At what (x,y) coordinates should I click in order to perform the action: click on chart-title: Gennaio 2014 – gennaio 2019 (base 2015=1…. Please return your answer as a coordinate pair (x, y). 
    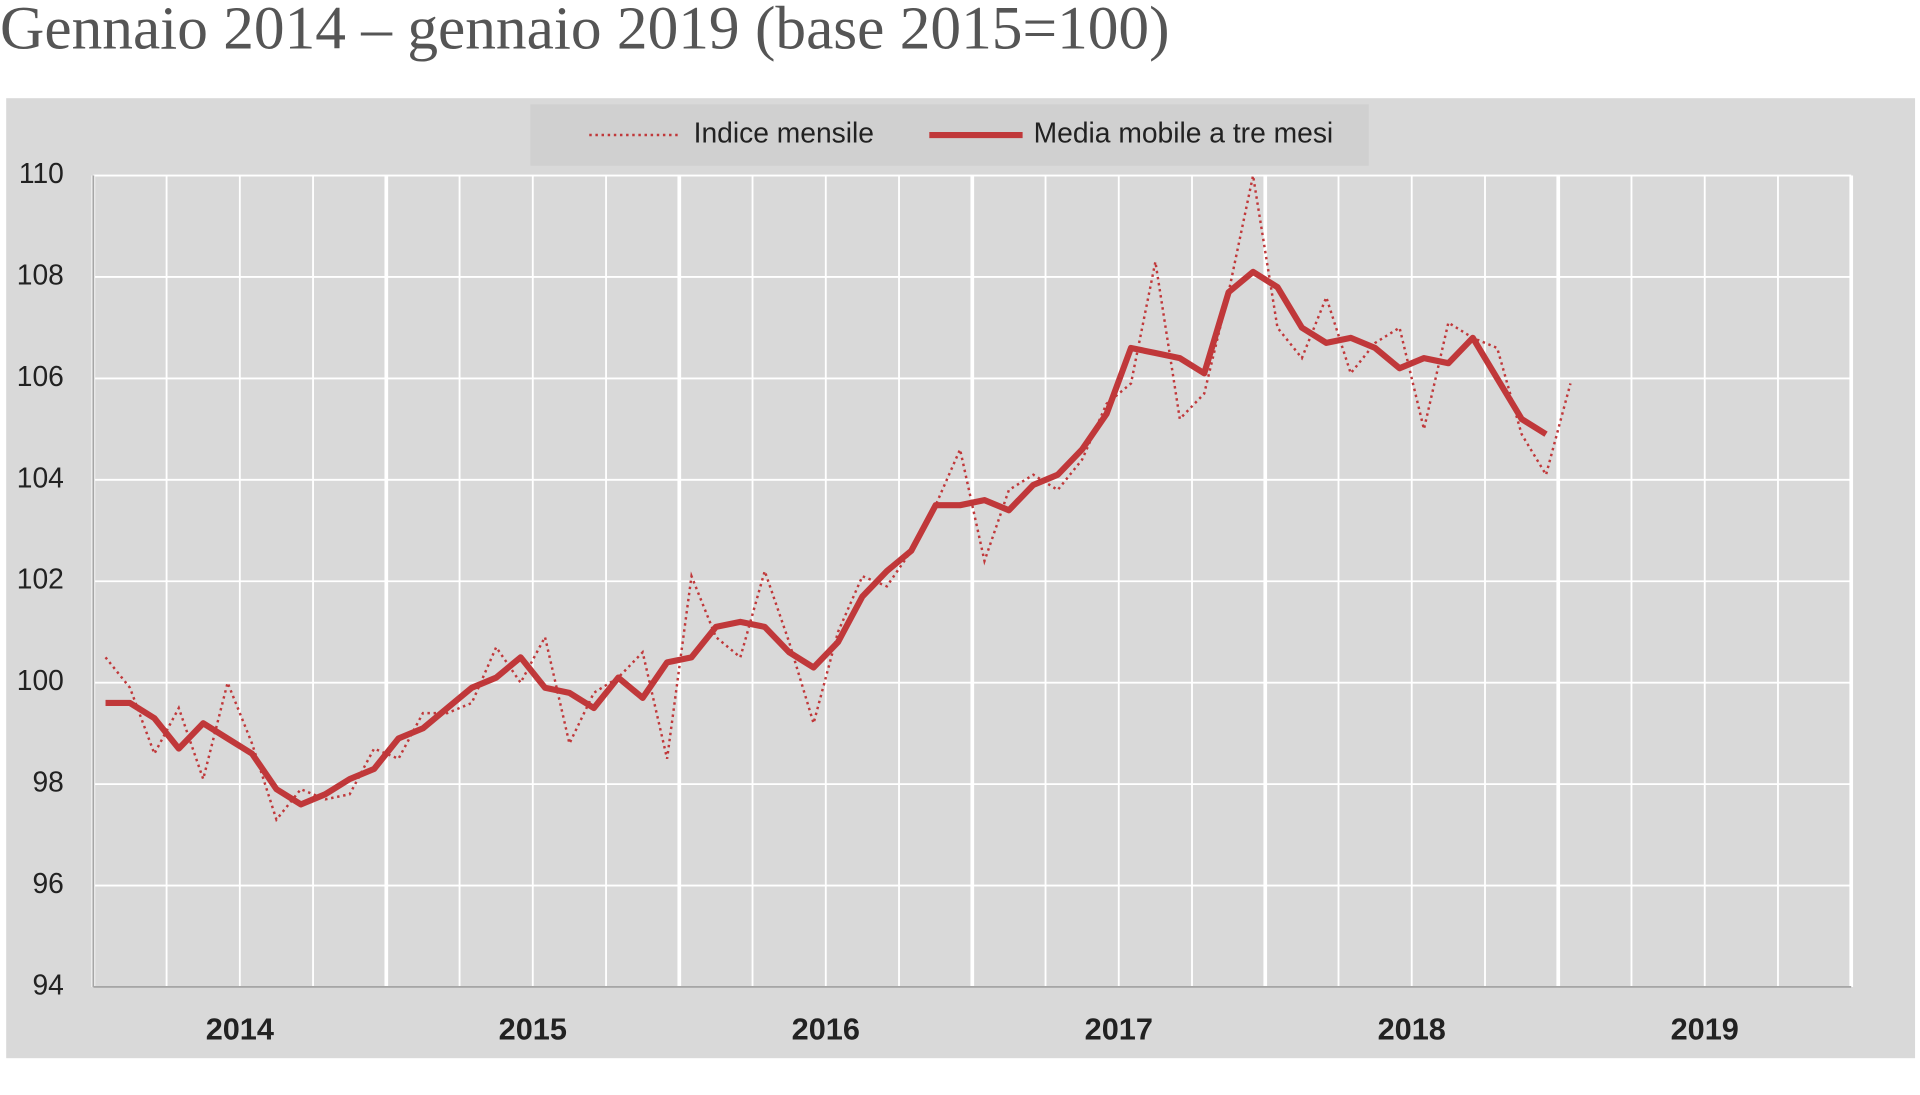
    Looking at the image, I should click on (585, 31).